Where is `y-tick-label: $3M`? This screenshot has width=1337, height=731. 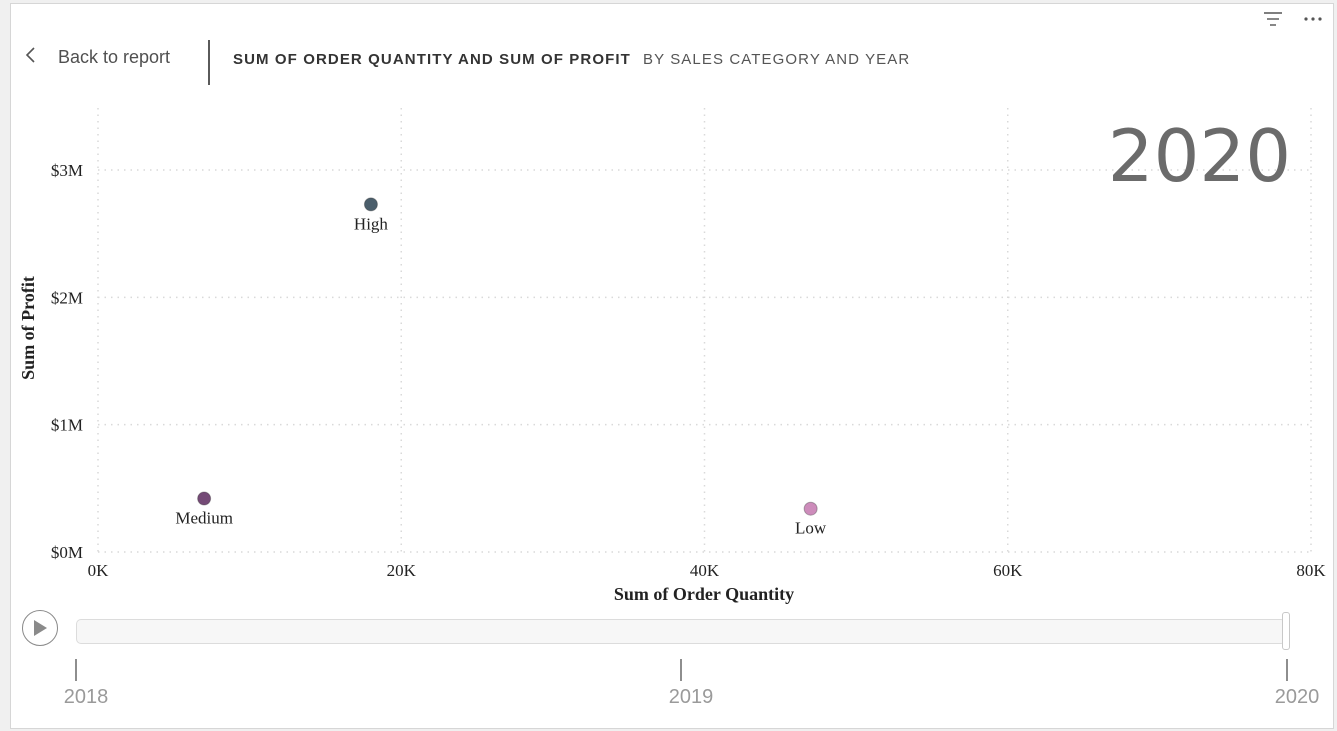 y-tick-label: $3M is located at coordinates (67, 170).